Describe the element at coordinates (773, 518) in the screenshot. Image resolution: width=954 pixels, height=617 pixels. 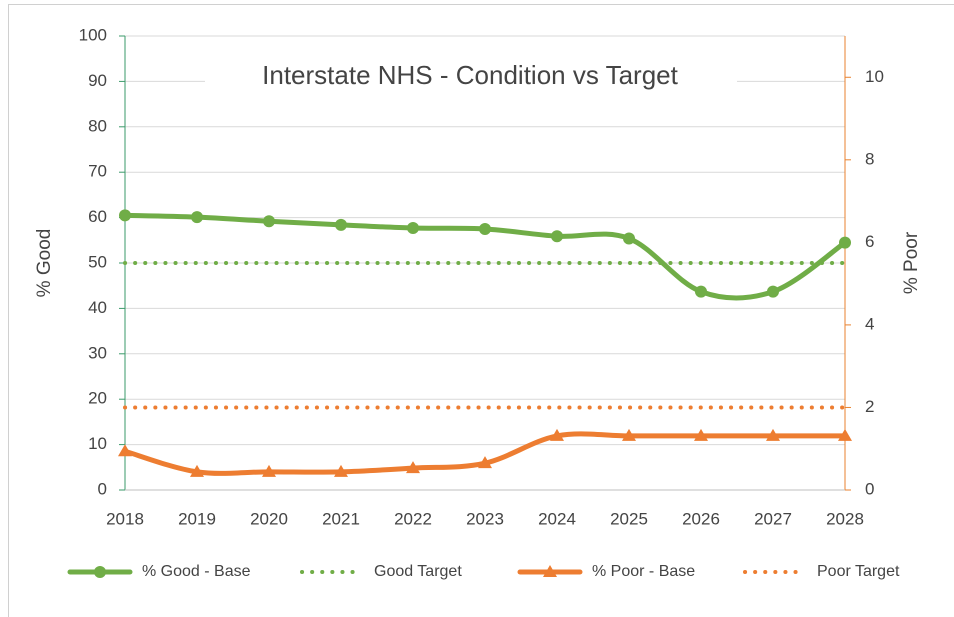
I see `x-tick-label: 2027` at that location.